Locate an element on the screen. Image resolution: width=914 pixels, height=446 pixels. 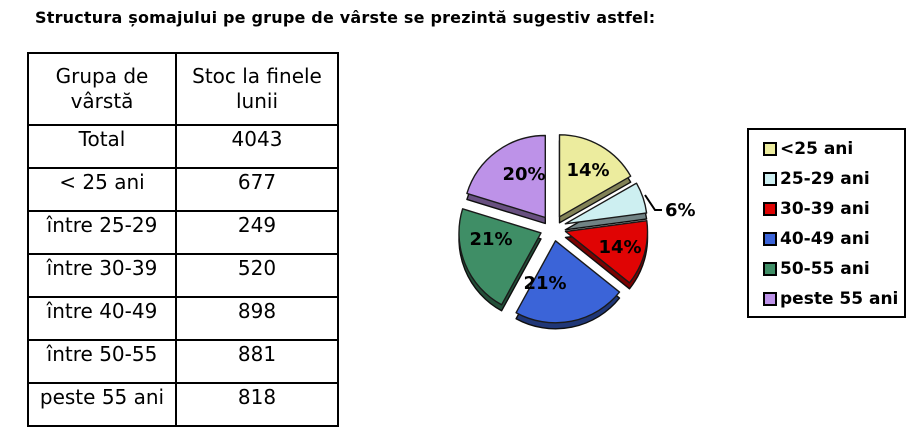
legend-swatch-50-55-icon is located at coordinates (770, 269).